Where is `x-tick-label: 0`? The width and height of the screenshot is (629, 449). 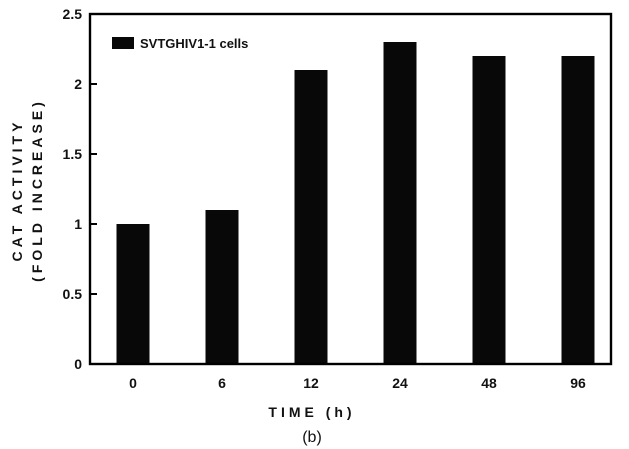 x-tick-label: 0 is located at coordinates (133, 383).